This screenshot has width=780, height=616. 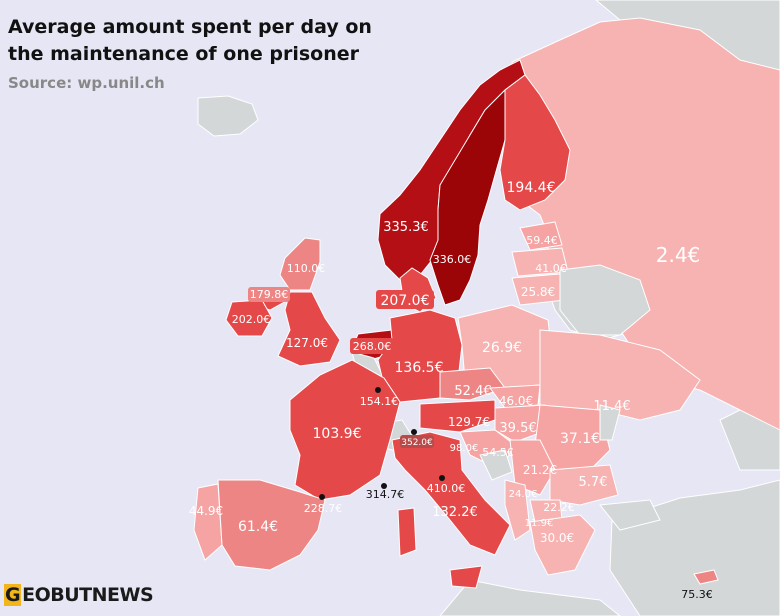 I want to click on austria-shape, so click(x=457, y=416).